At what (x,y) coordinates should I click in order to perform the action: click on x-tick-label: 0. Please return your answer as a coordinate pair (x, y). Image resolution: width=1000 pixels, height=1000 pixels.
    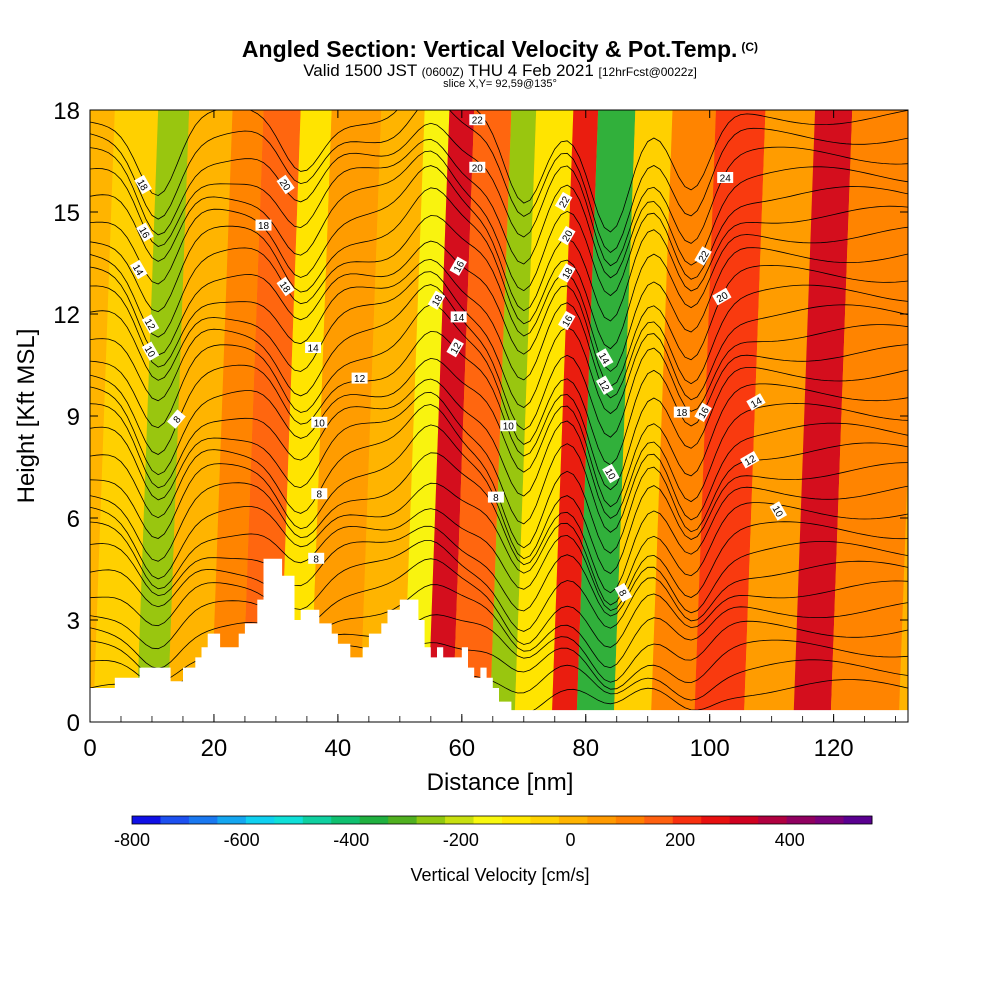
    Looking at the image, I should click on (89, 748).